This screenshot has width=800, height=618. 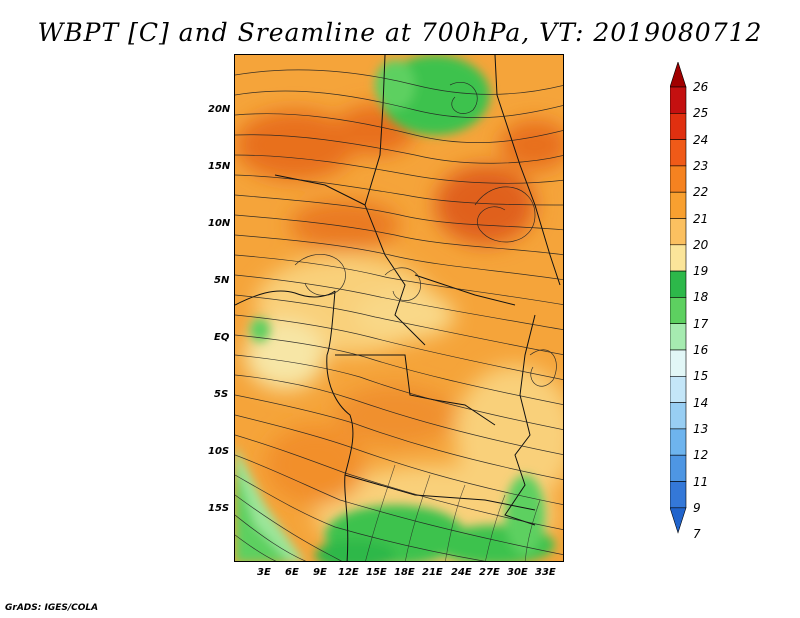 What do you see at coordinates (701, 323) in the screenshot?
I see `colorbar-label: 17` at bounding box center [701, 323].